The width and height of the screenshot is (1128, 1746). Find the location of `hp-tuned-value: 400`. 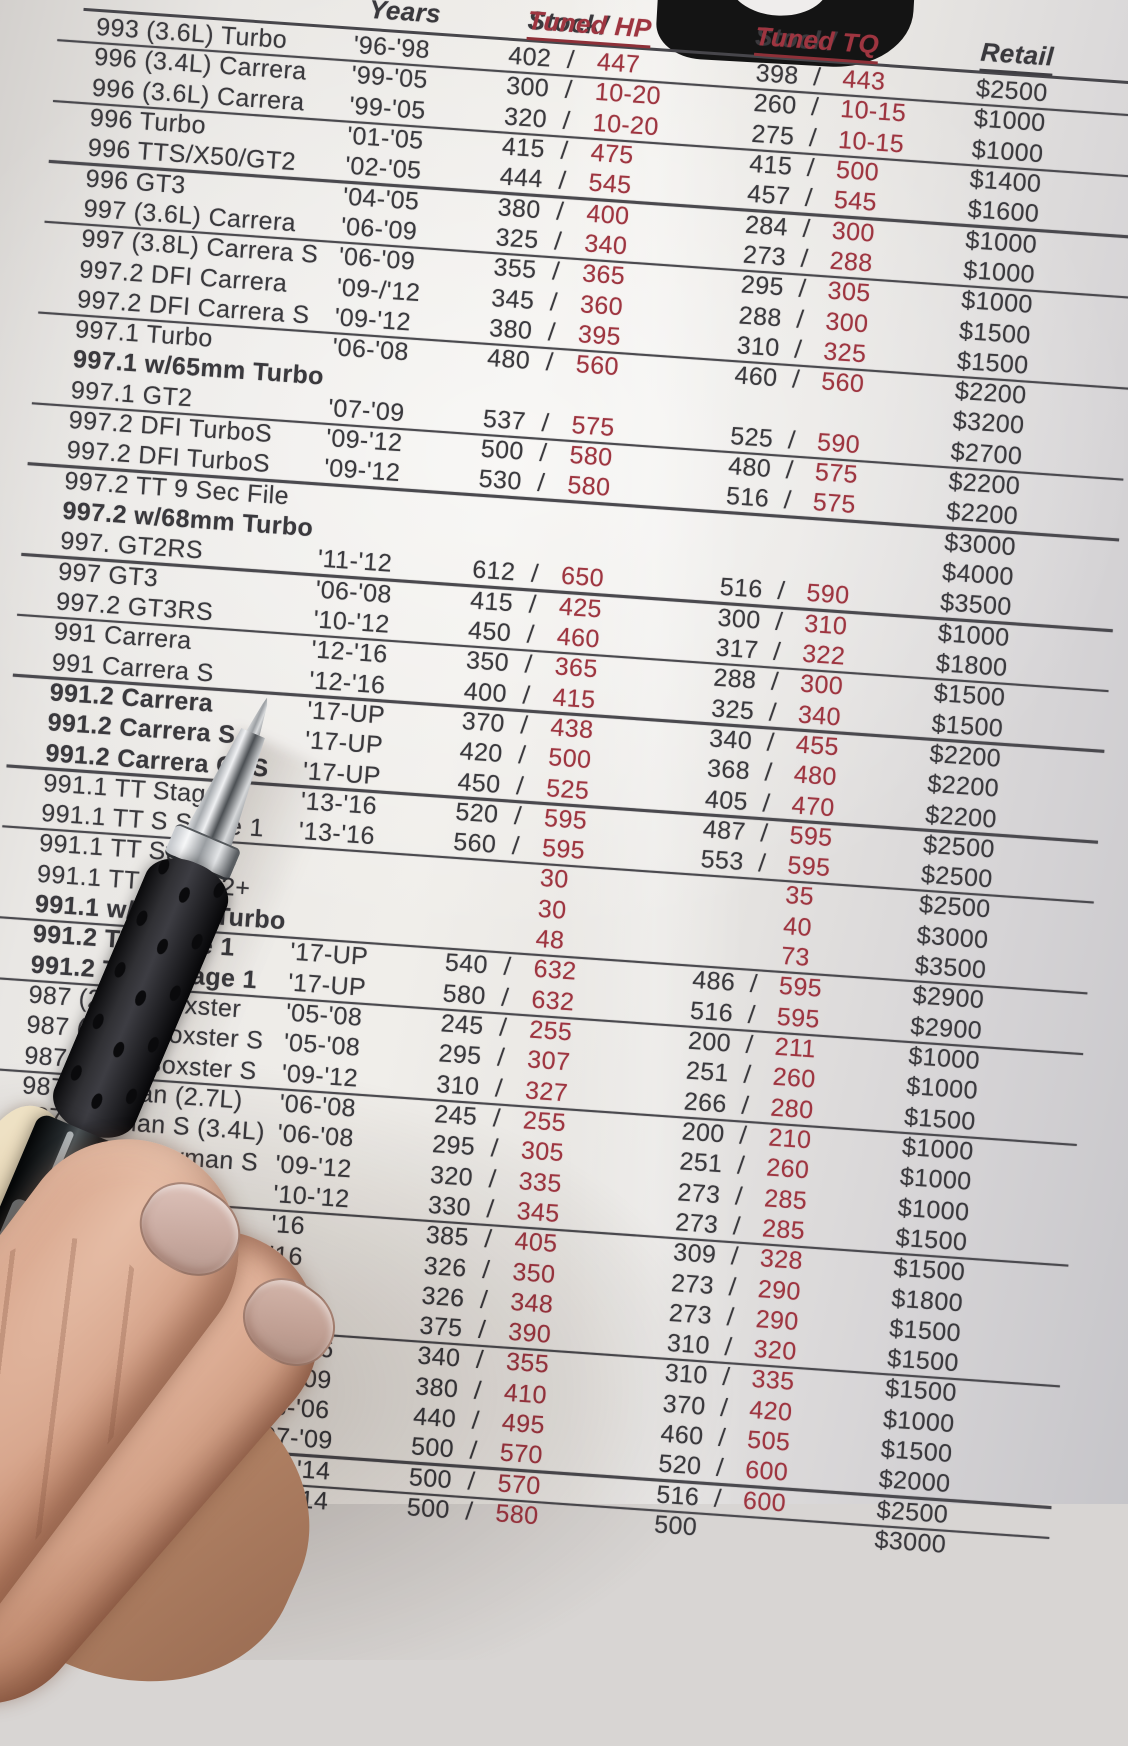

hp-tuned-value: 400 is located at coordinates (608, 215).